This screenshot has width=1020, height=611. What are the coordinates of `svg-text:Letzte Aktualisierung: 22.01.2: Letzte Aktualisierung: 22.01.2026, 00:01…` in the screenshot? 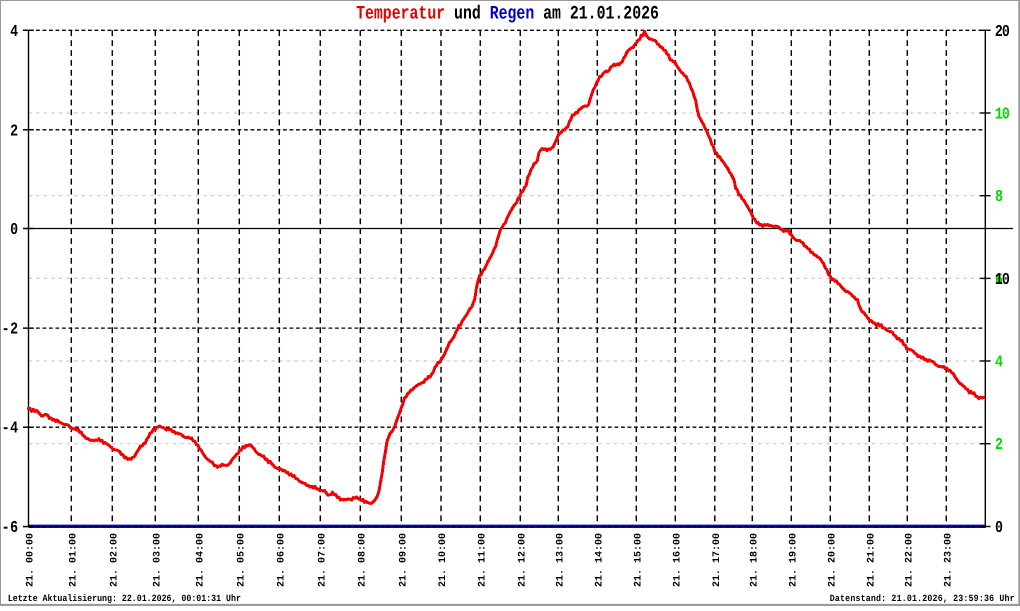 It's located at (124, 599).